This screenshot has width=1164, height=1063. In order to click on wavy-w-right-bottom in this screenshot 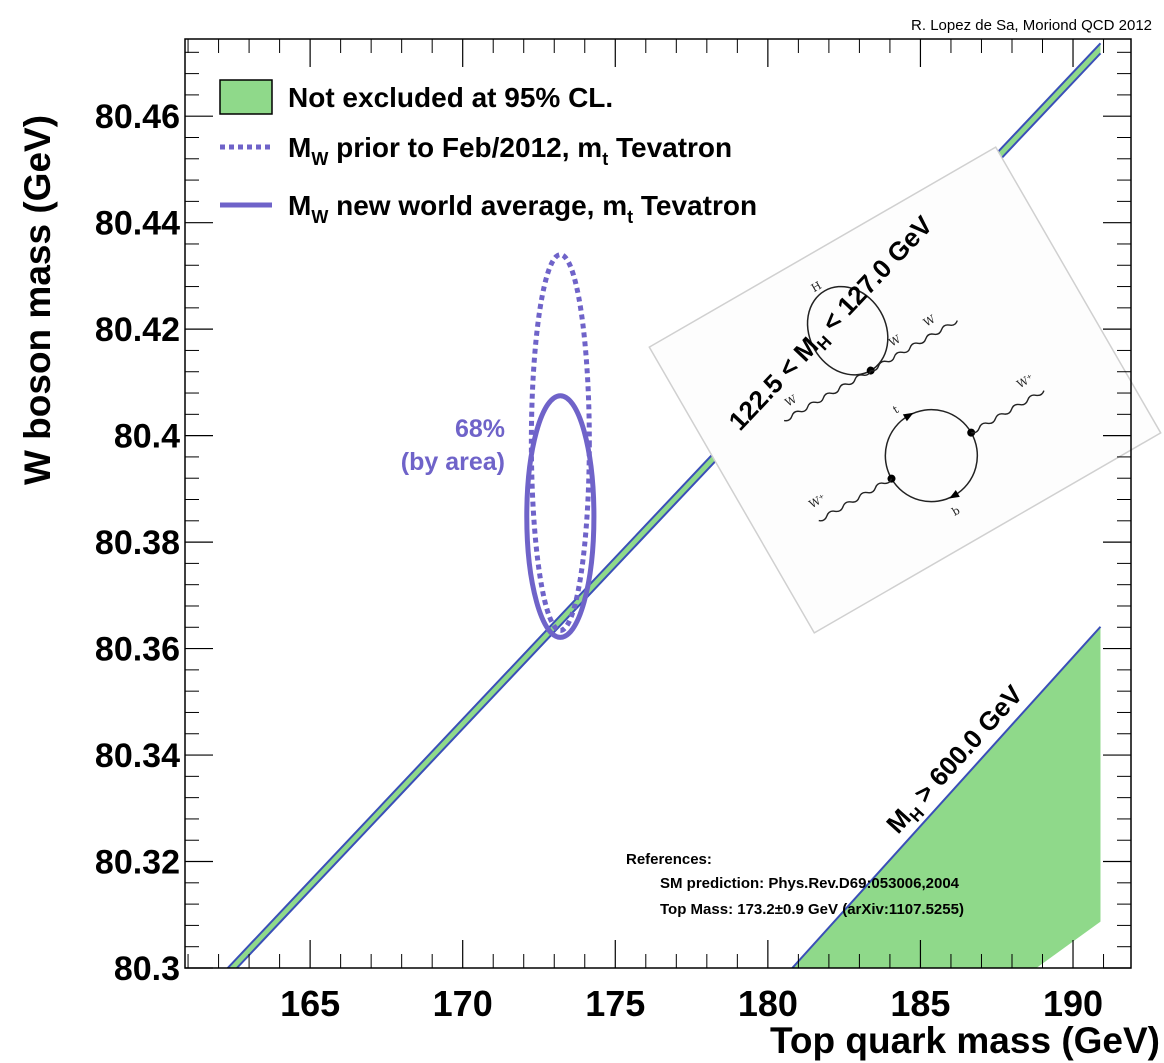, I will do `click(1008, 412)`.